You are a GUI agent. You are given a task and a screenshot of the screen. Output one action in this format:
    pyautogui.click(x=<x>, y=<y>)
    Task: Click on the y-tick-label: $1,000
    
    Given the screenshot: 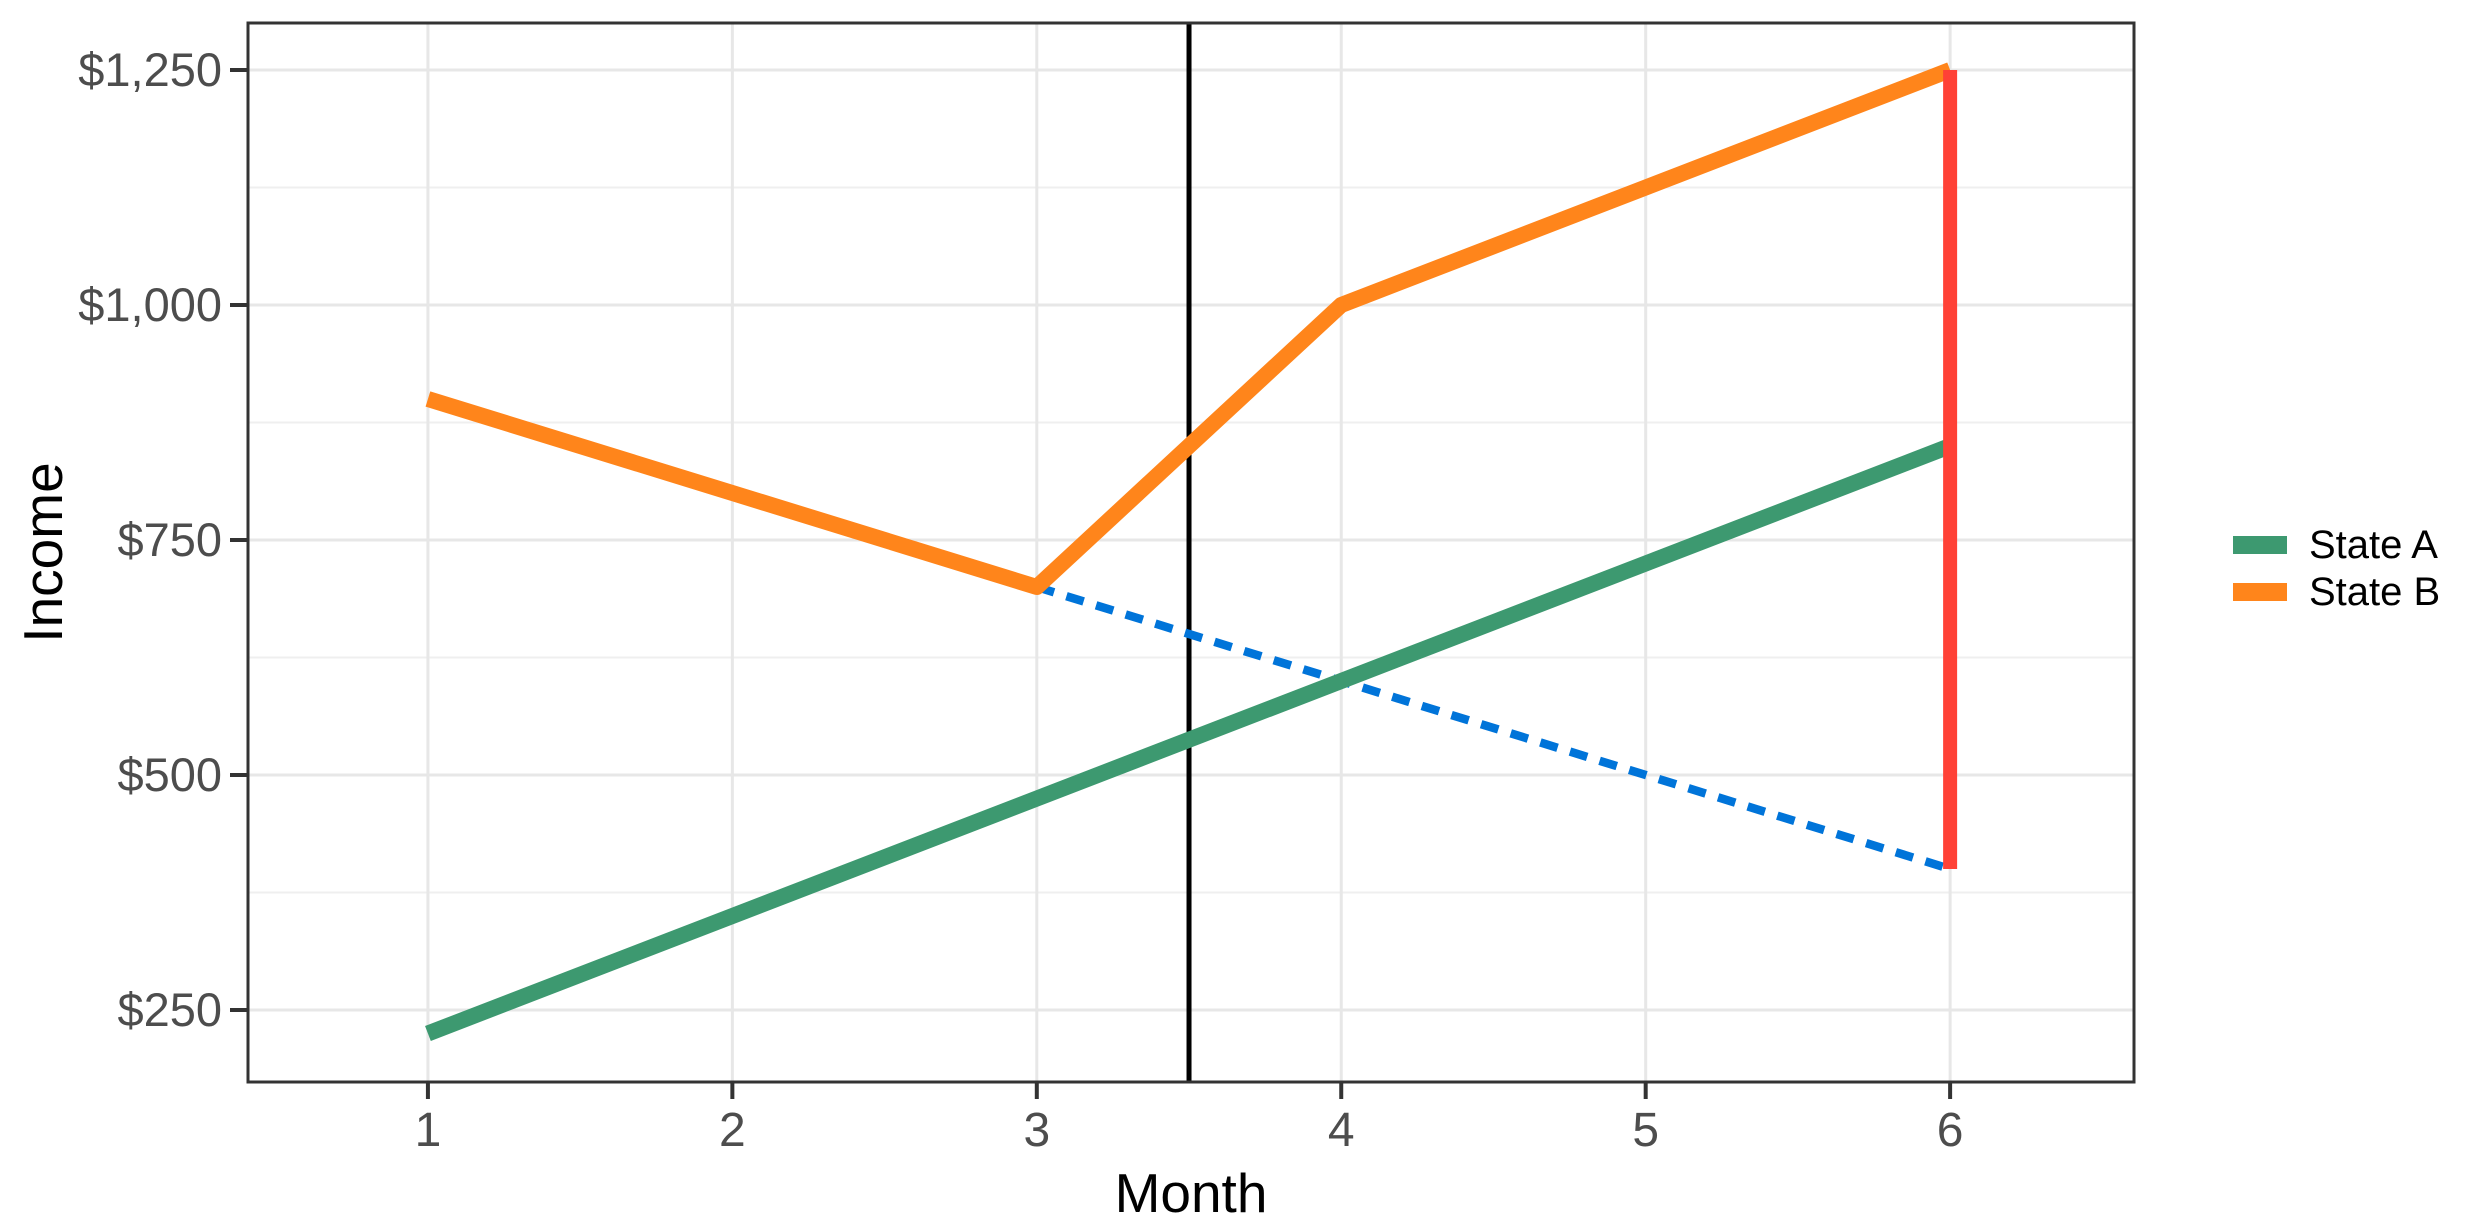 What is the action you would take?
    pyautogui.click(x=150, y=304)
    